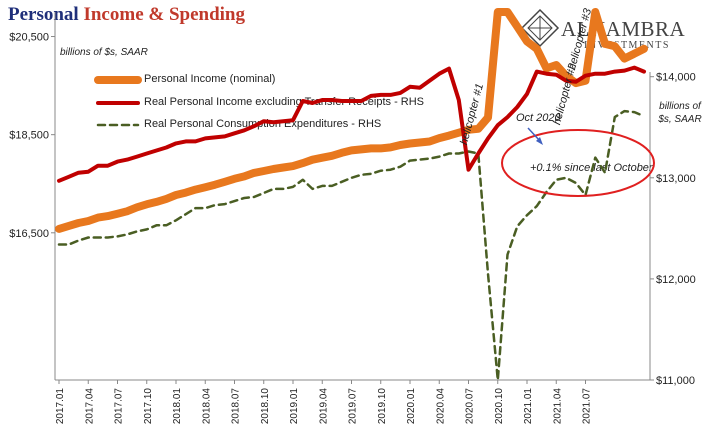 The width and height of the screenshot is (705, 441). What do you see at coordinates (46, 14) in the screenshot?
I see `title-part-personal: Personal` at bounding box center [46, 14].